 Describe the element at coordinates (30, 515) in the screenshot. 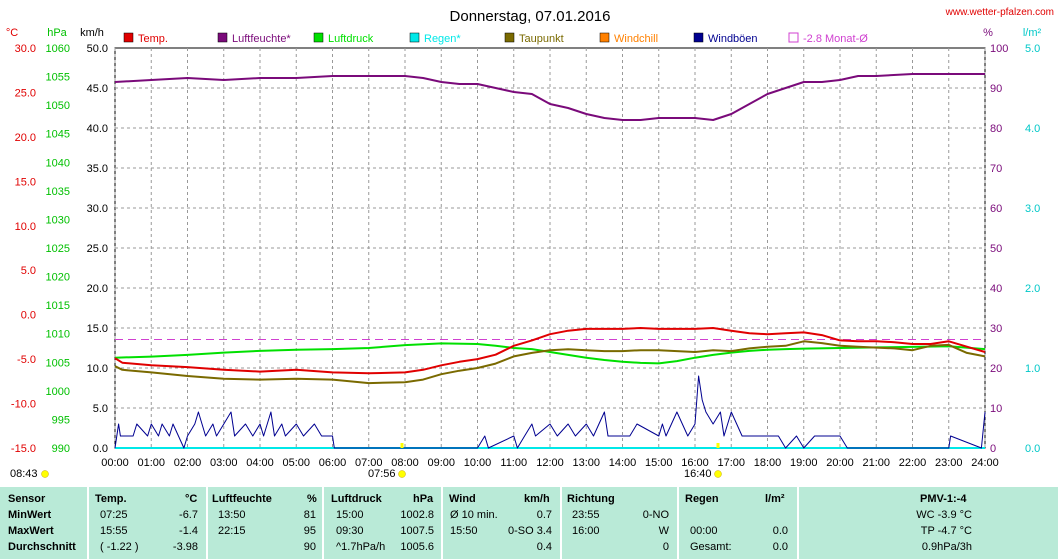

I see `stat-label: MinWert` at that location.